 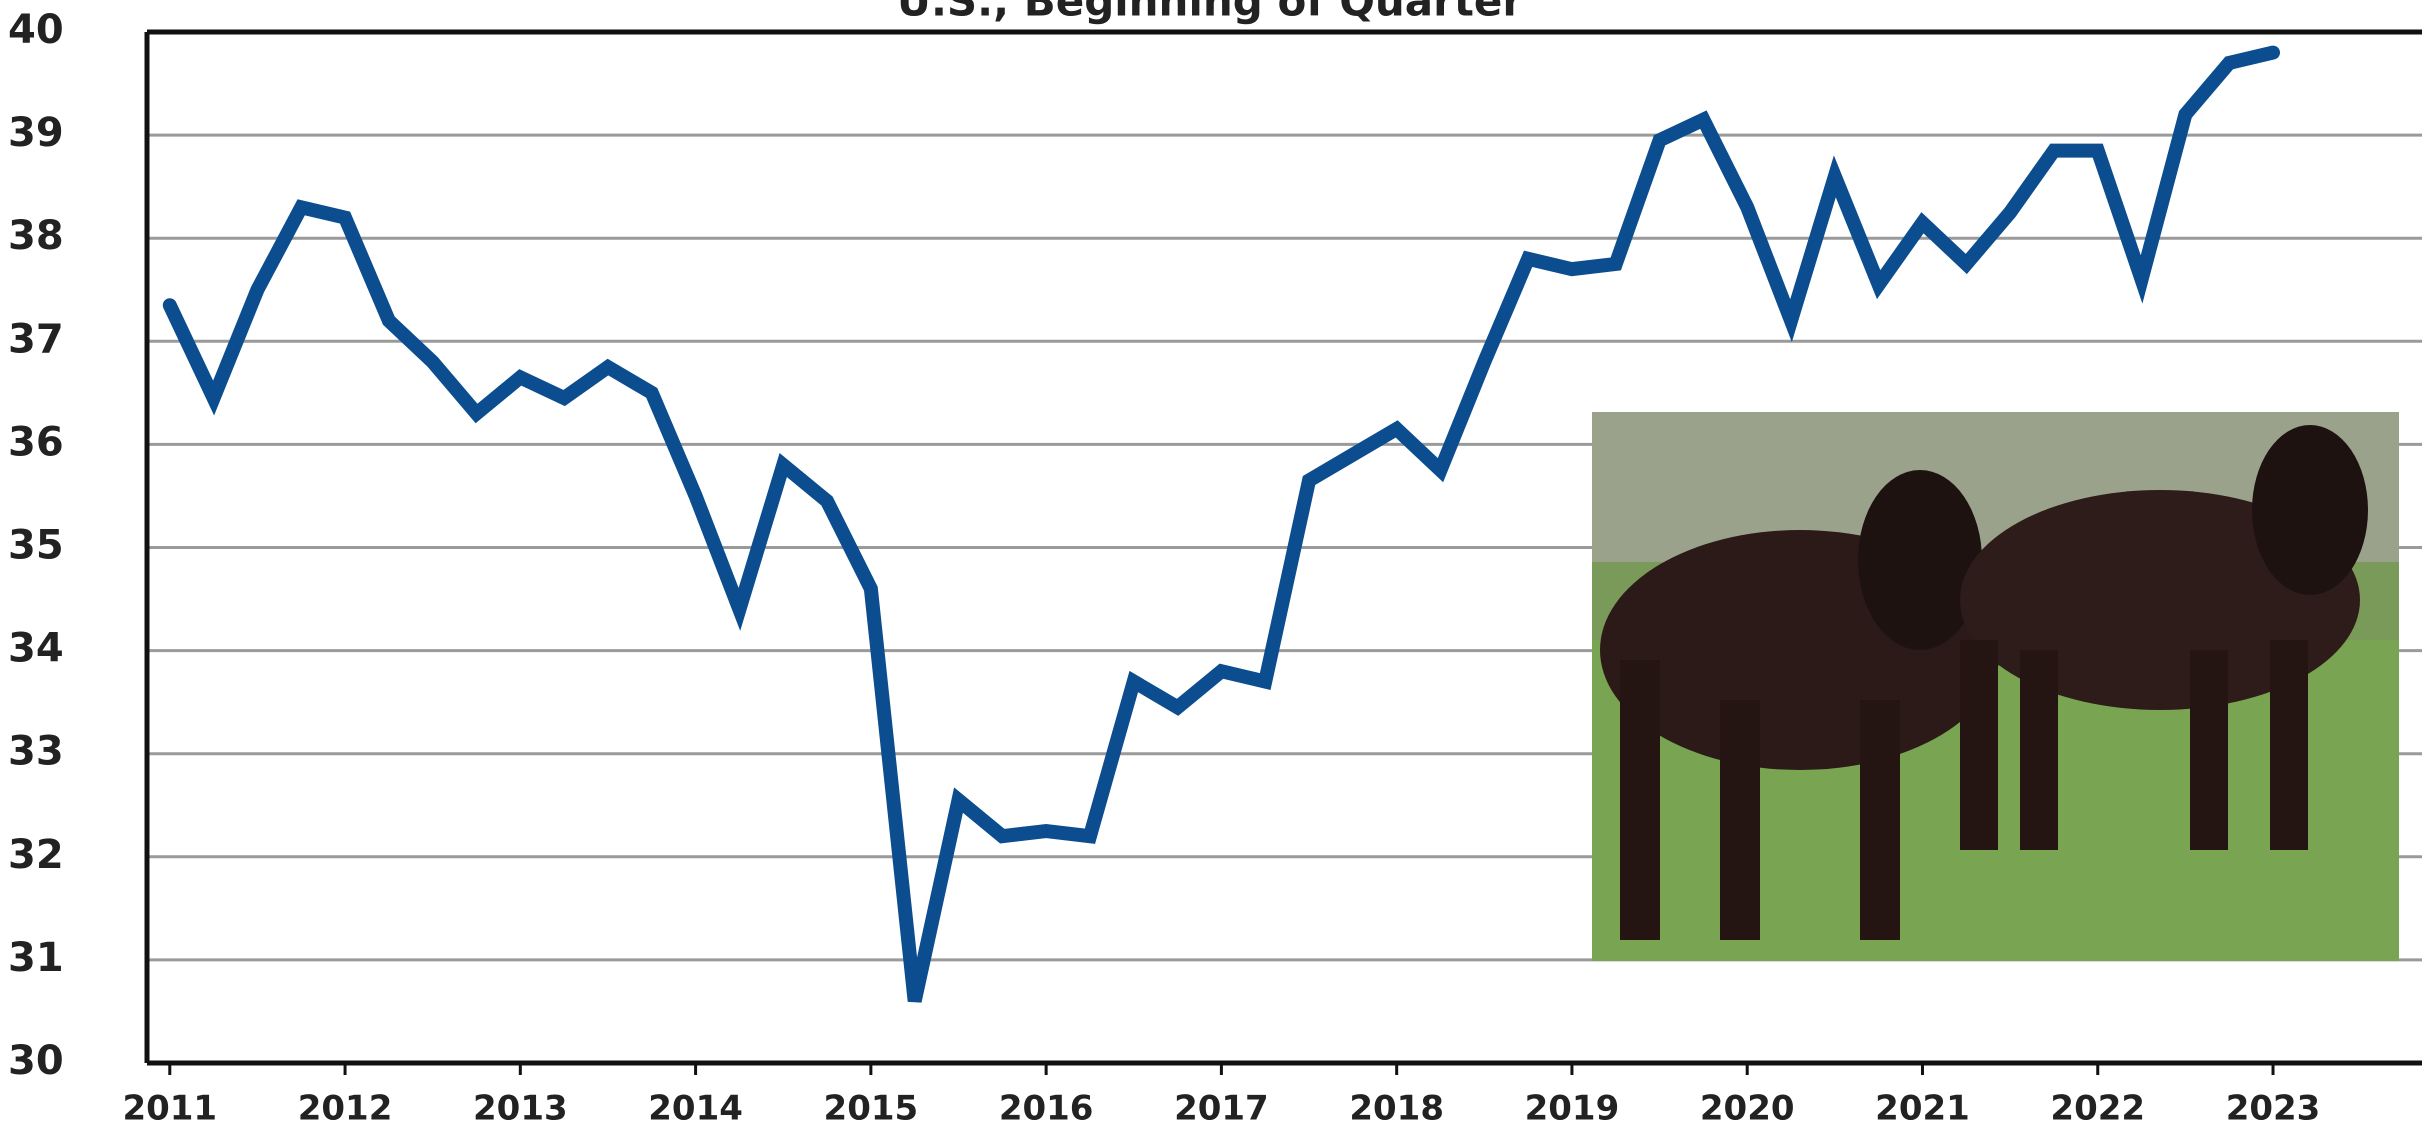 What do you see at coordinates (36, 30) in the screenshot?
I see `y-tick-label: 40` at bounding box center [36, 30].